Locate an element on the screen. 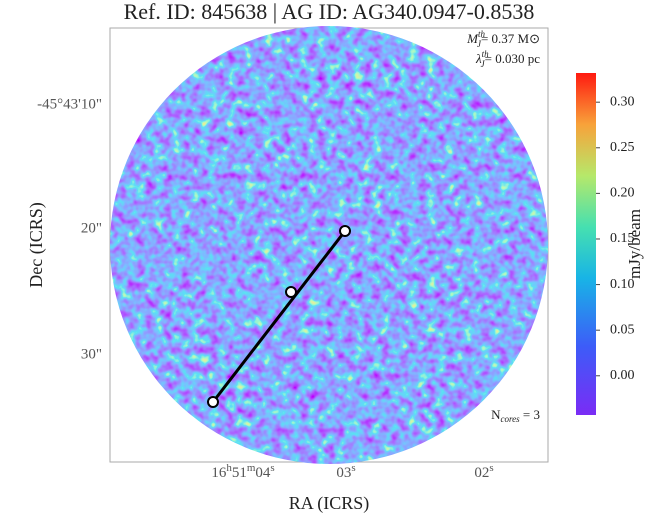 The height and width of the screenshot is (520, 653). subscript: cores is located at coordinates (510, 419).